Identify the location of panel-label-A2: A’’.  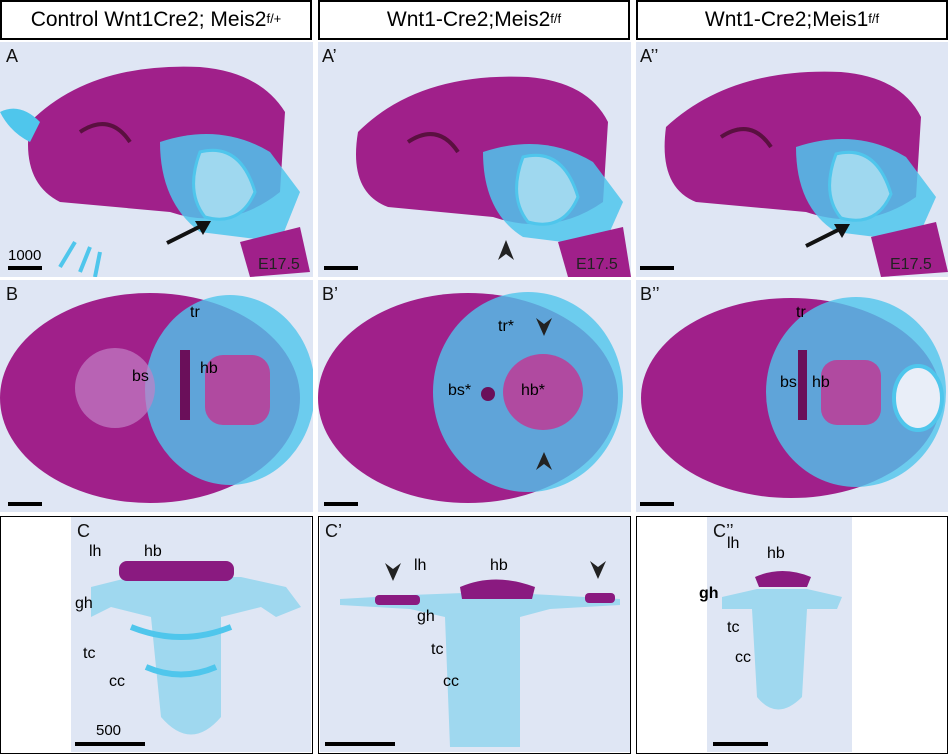
(649, 56).